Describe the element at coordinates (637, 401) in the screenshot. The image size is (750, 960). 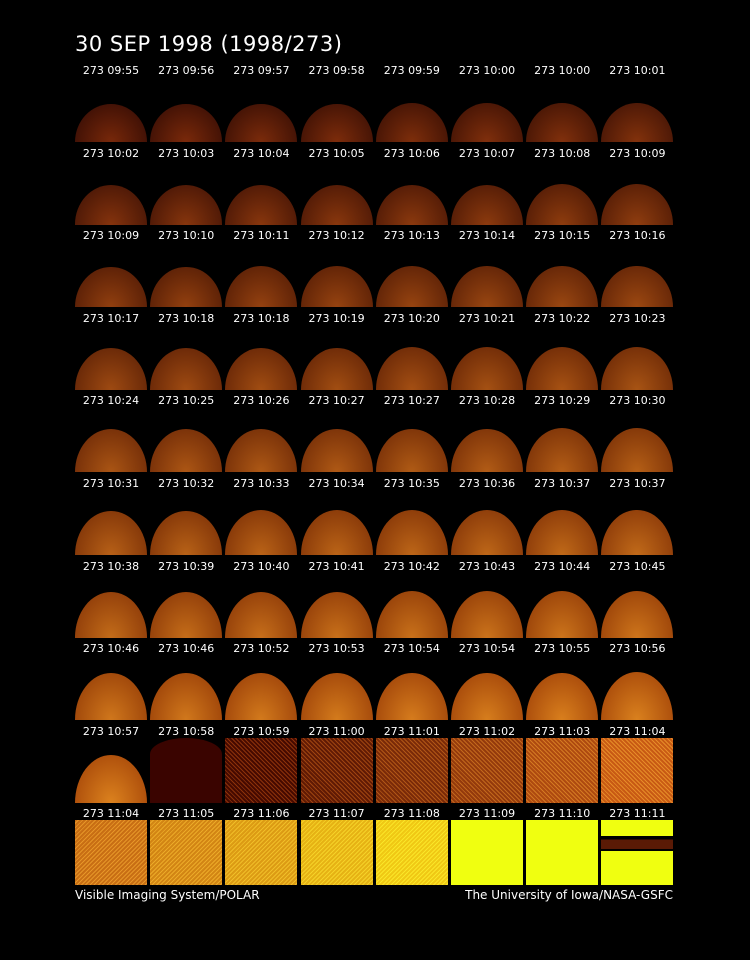
I see `frame-label: 273 10:30` at that location.